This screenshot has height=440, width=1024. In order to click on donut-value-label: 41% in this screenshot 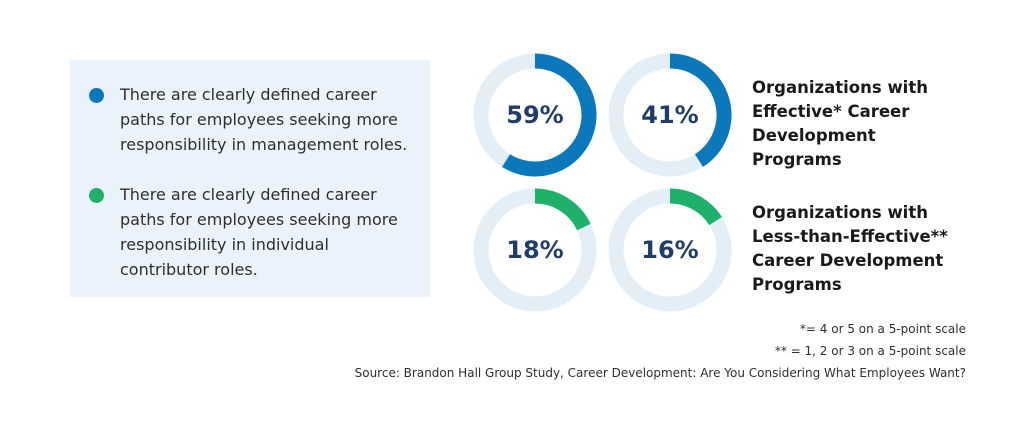, I will do `click(669, 115)`.